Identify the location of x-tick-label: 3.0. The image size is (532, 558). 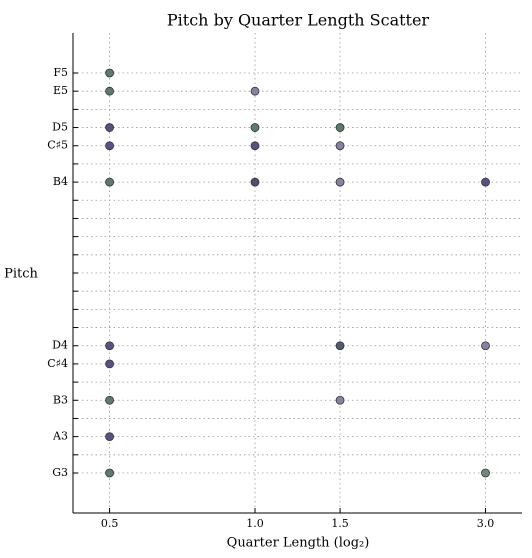
(486, 523).